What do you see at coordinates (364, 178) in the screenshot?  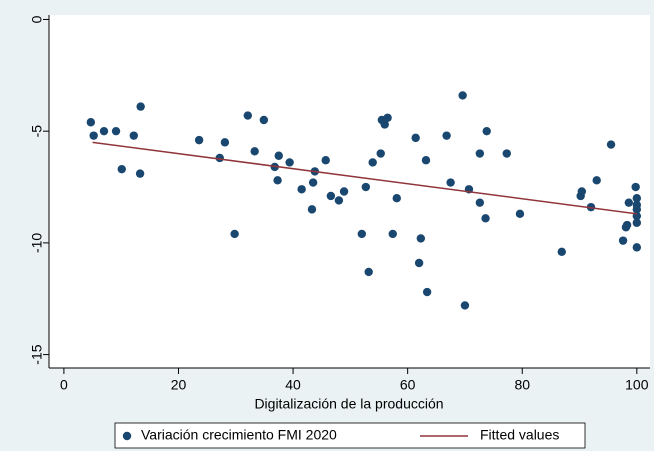 I see `fit-line` at bounding box center [364, 178].